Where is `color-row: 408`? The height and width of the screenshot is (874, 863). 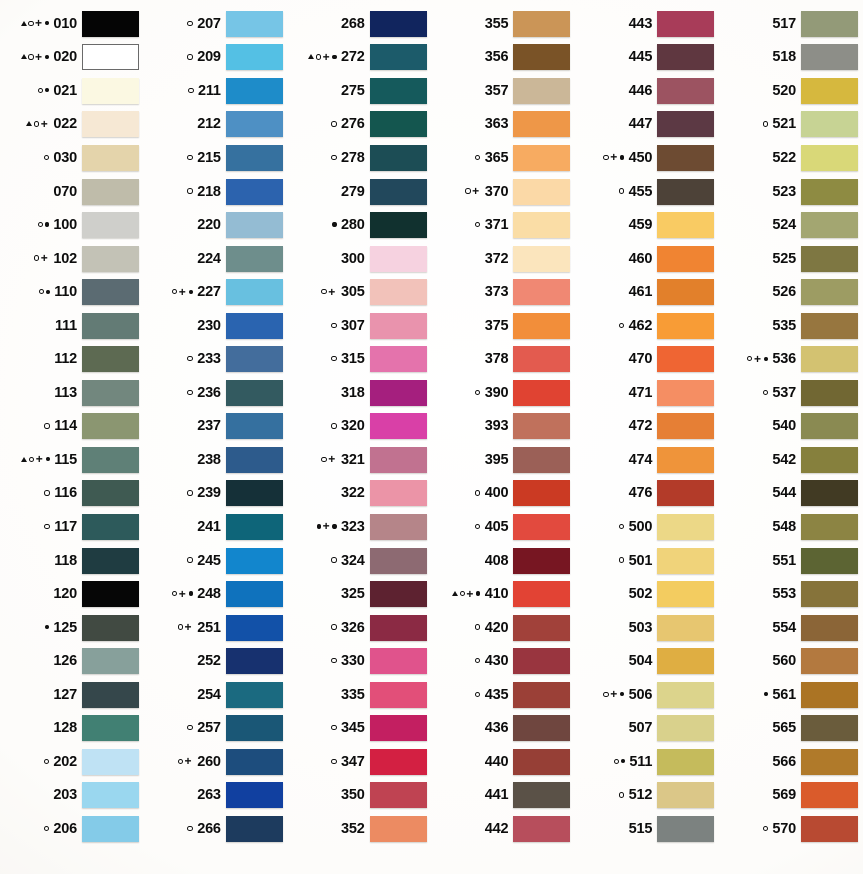
color-row: 408 is located at coordinates (503, 561).